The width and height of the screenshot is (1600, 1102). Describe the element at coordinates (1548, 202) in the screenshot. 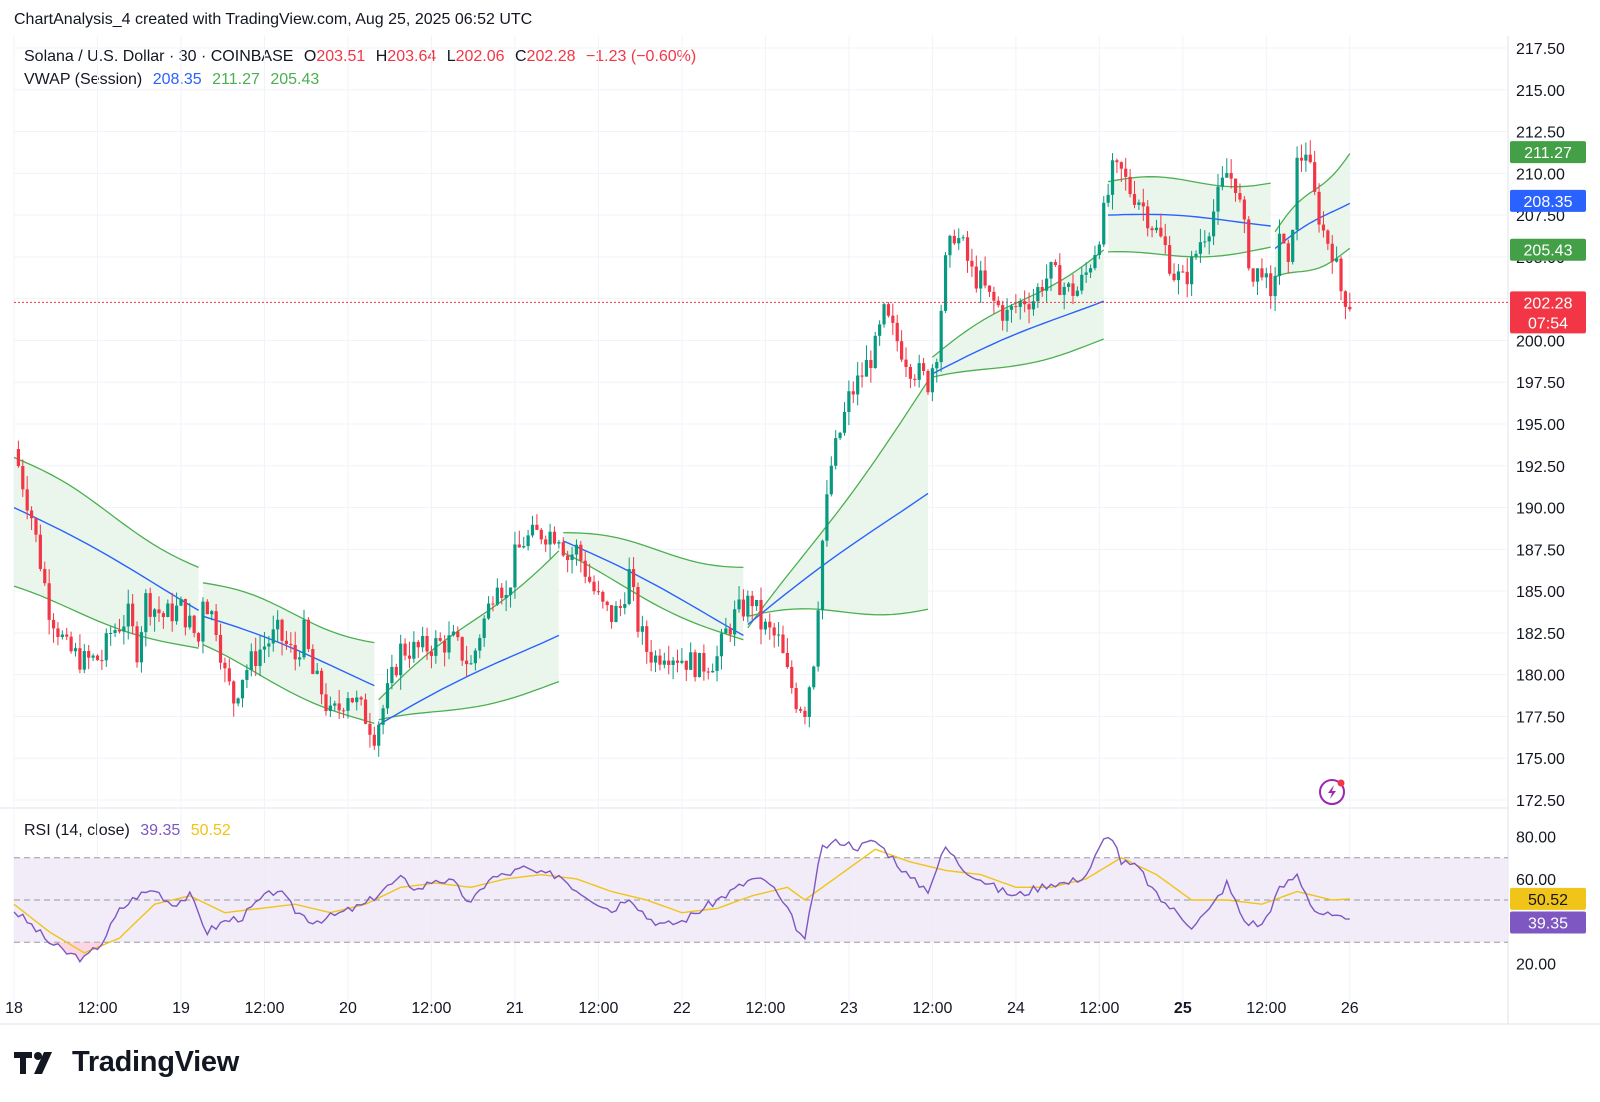

I see `svg-text: 208.35` at that location.